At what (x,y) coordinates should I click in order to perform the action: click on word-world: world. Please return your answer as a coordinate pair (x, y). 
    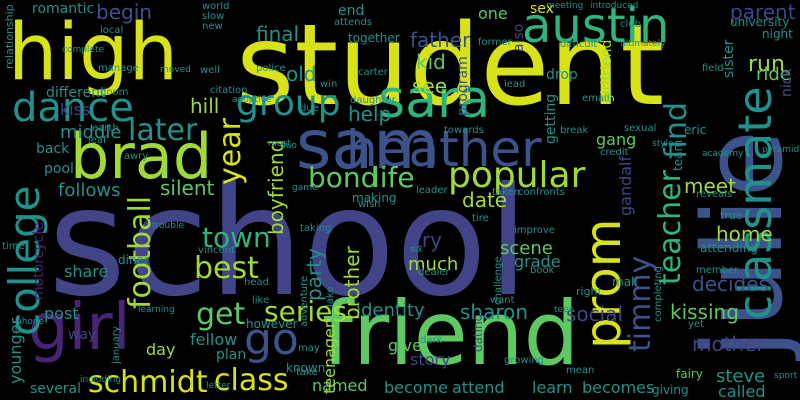
    Looking at the image, I should click on (216, 6).